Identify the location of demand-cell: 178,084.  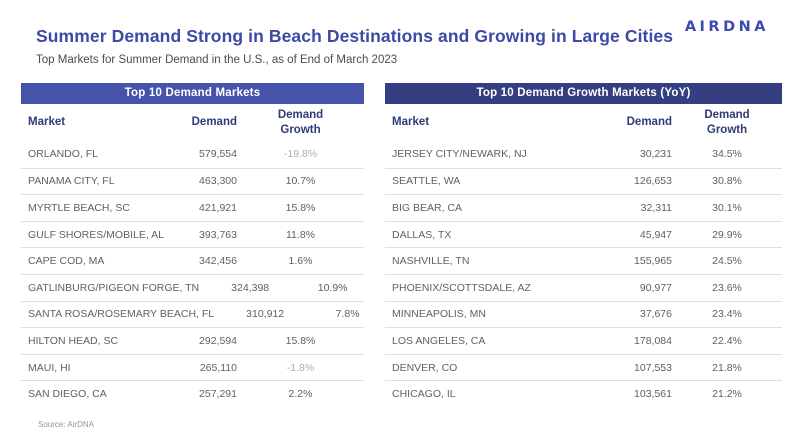
(653, 340).